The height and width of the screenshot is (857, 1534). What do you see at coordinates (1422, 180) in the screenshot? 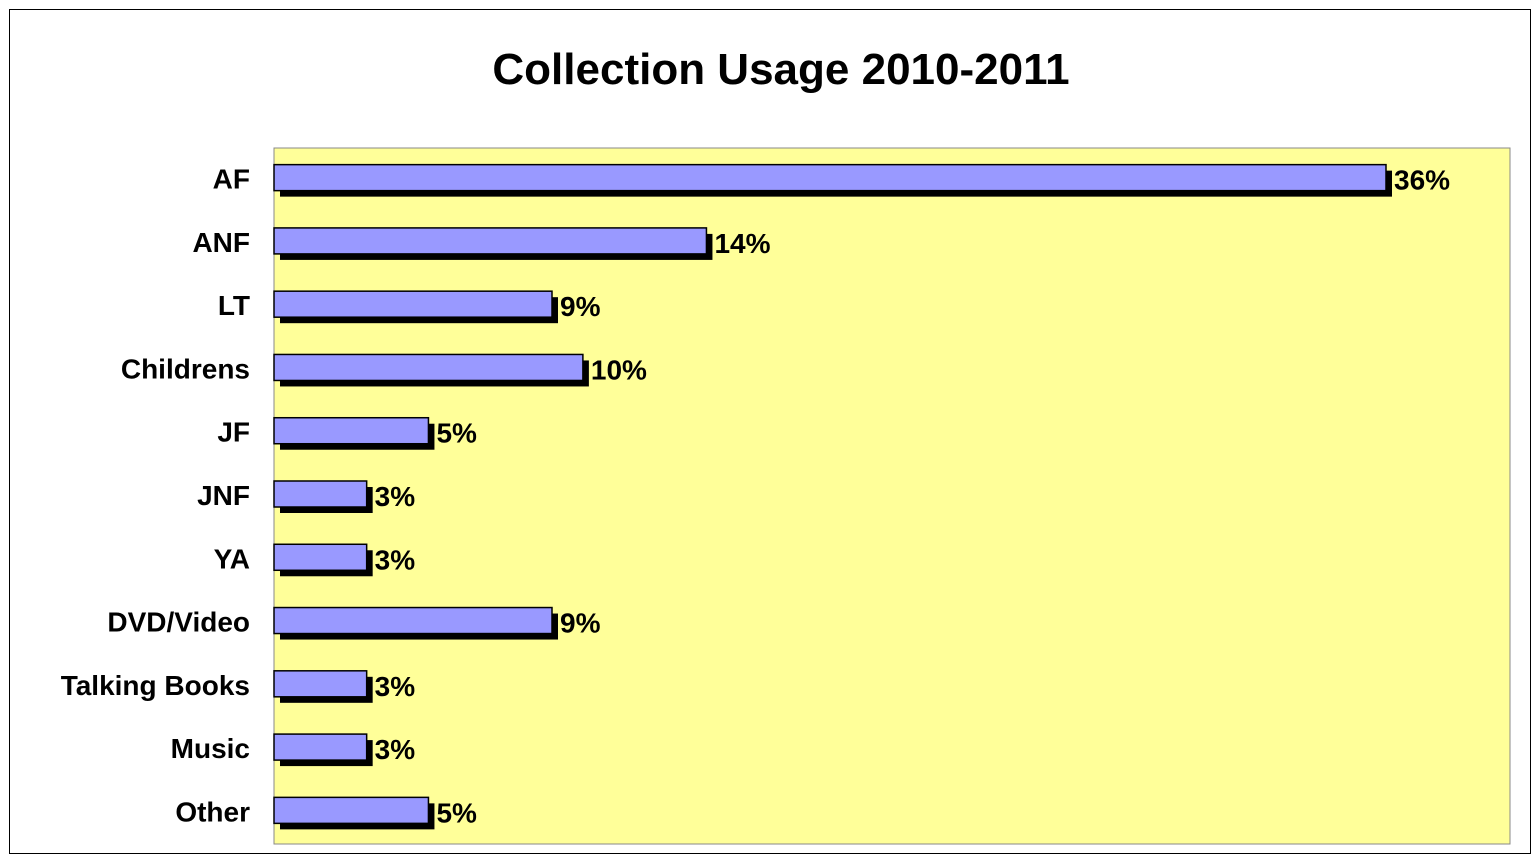
I see `data-label: 36%` at bounding box center [1422, 180].